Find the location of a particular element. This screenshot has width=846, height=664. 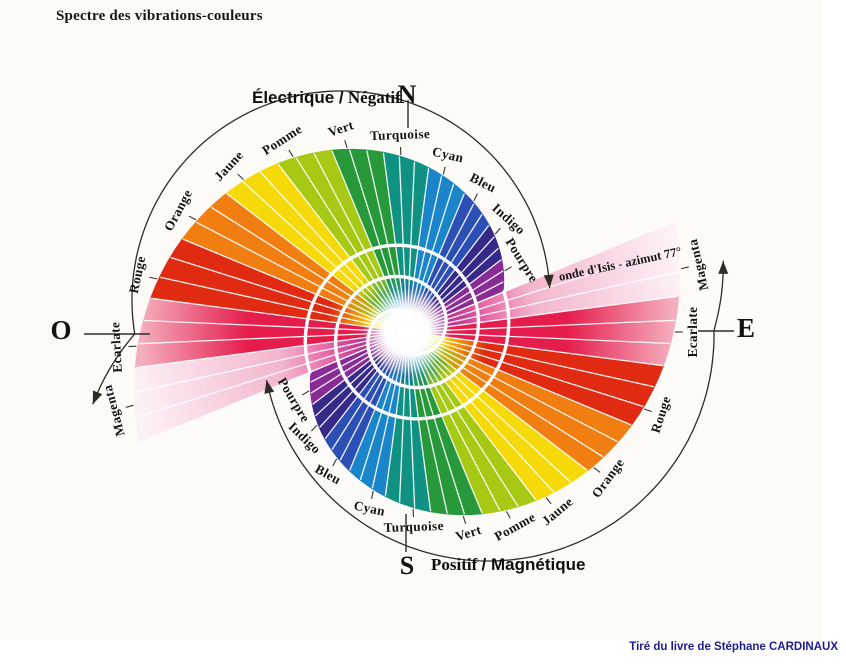

color-band-positif-magnetique-rouge is located at coordinates (540, 379).